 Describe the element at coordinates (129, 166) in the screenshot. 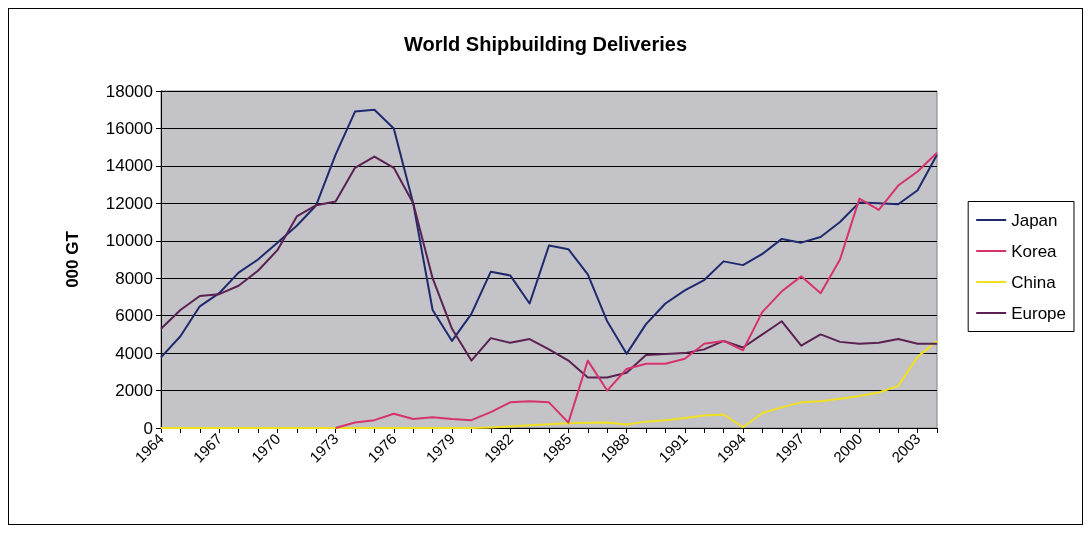

I see `y-tick-label: 14000` at that location.